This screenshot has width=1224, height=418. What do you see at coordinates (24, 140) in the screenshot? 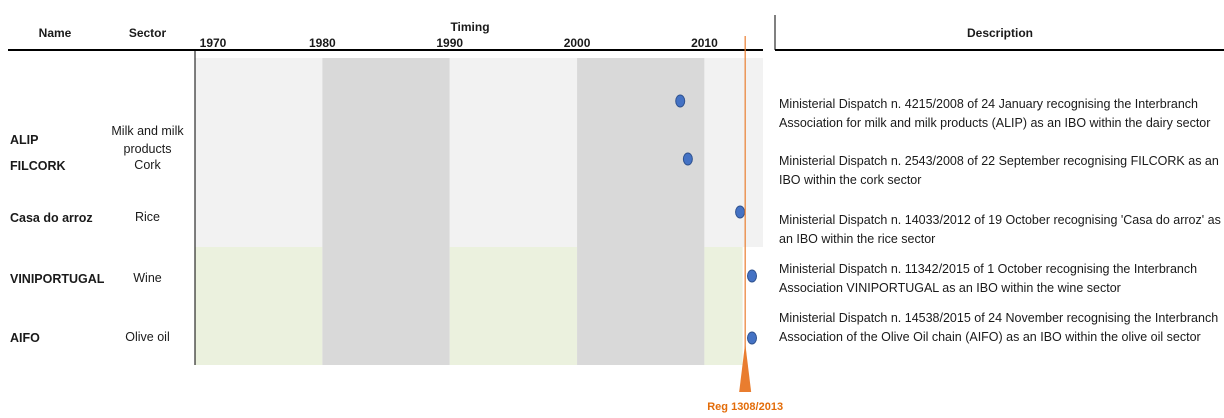
I see `row-name: ALIP` at bounding box center [24, 140].